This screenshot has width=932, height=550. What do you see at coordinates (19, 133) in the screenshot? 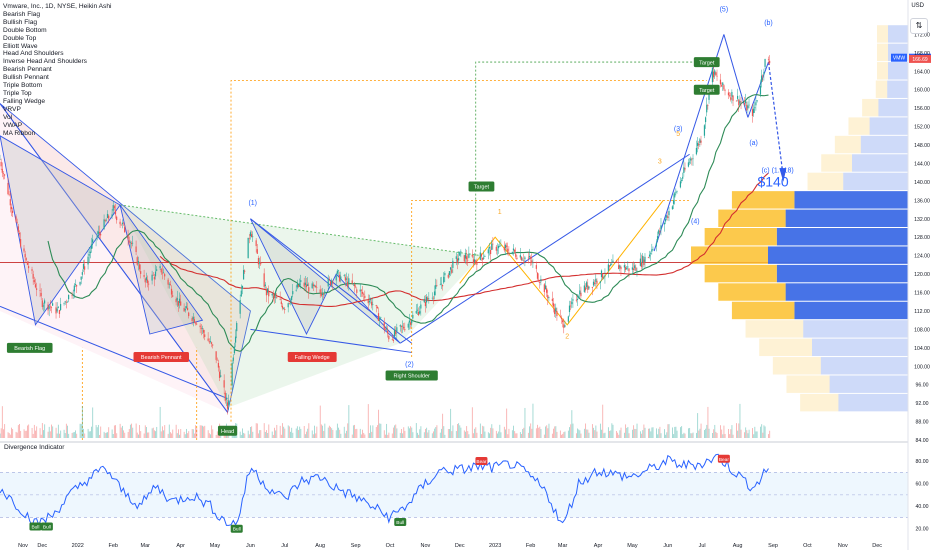
I see `legend-item: MA Ribbon` at bounding box center [19, 133].